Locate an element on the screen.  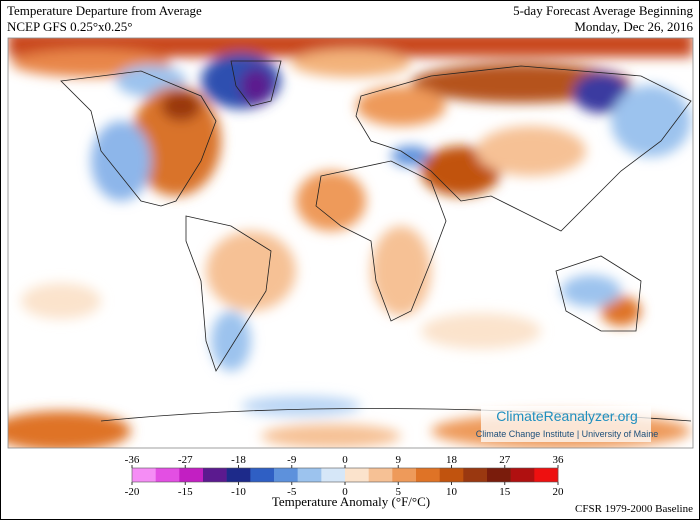
subtitle-left: NCEP GFS 0.25°x0.25° is located at coordinates (70, 26).